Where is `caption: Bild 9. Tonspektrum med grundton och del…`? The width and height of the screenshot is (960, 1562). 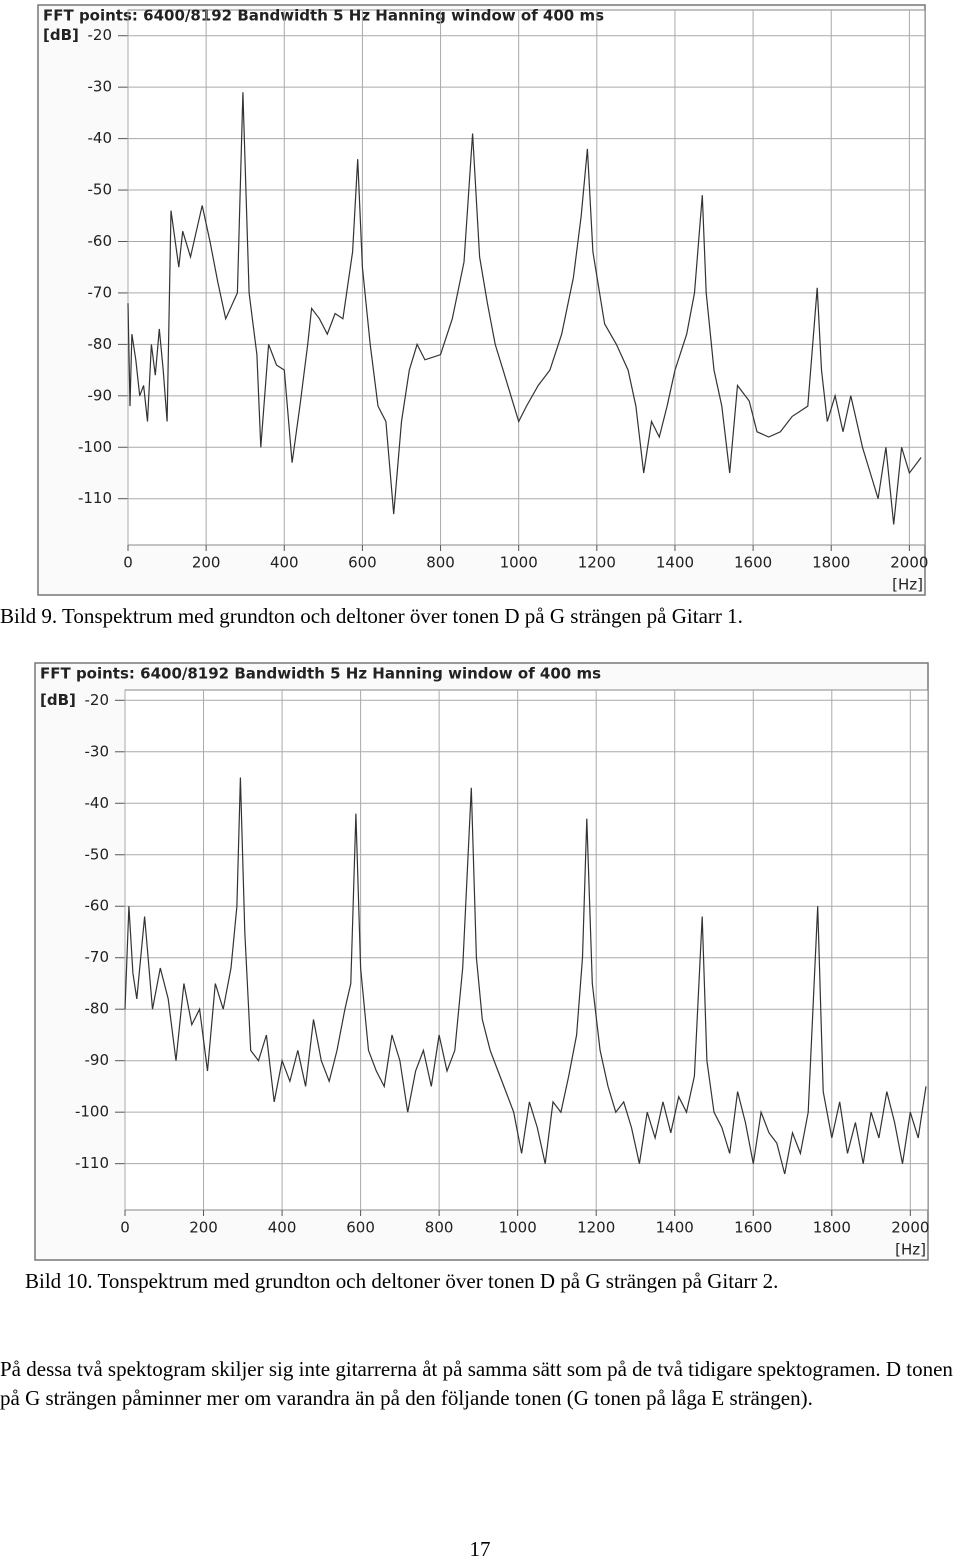
caption: Bild 9. Tonspektrum med grundton och del… is located at coordinates (371, 616).